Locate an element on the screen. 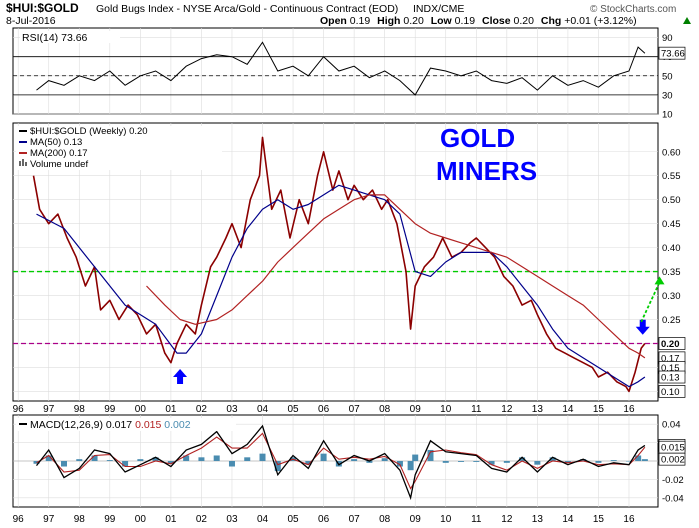  price-x-tick-label: 99 is located at coordinates (110, 409).